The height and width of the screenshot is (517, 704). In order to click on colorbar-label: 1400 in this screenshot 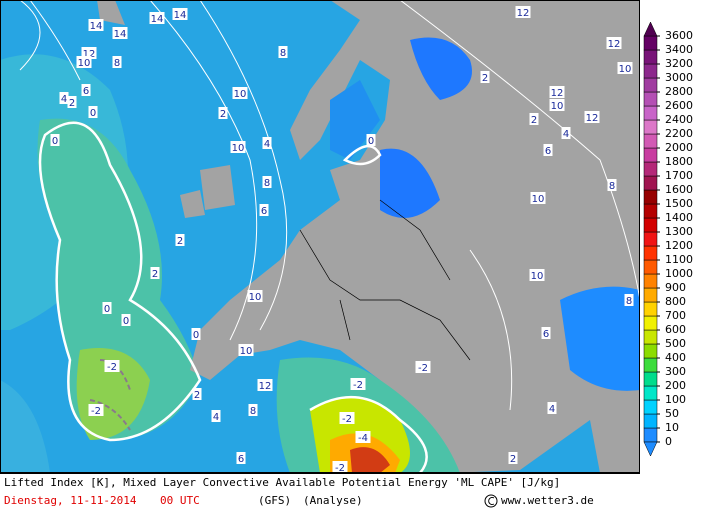, I will do `click(679, 217)`.